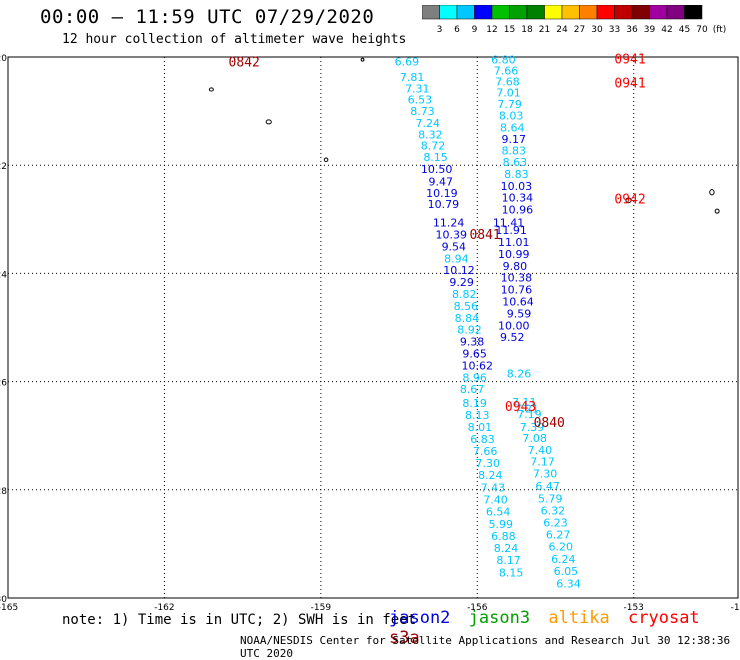 The height and width of the screenshot is (660, 740). Describe the element at coordinates (666, 30) in the screenshot. I see `scale-label: 42` at that location.